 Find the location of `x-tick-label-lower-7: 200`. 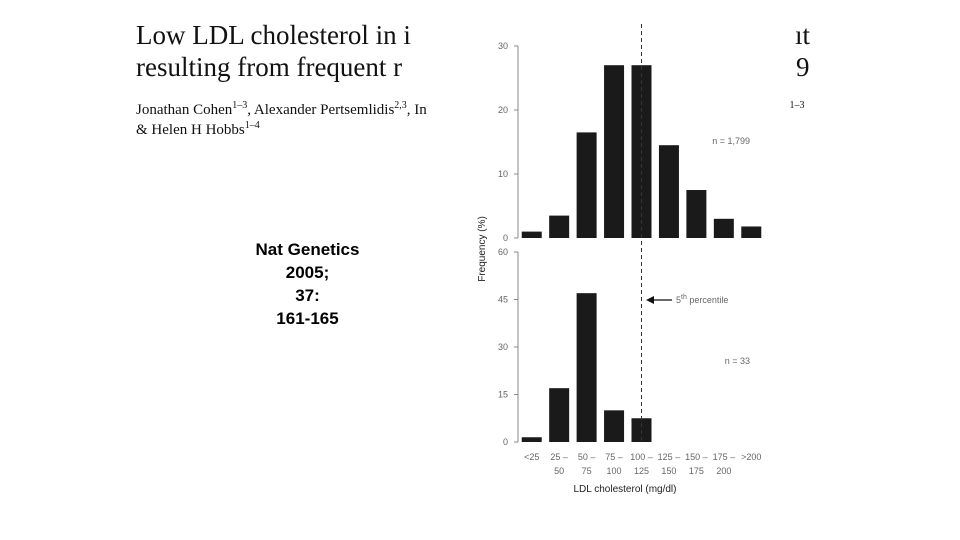

x-tick-label-lower-7: 200 is located at coordinates (723, 471).